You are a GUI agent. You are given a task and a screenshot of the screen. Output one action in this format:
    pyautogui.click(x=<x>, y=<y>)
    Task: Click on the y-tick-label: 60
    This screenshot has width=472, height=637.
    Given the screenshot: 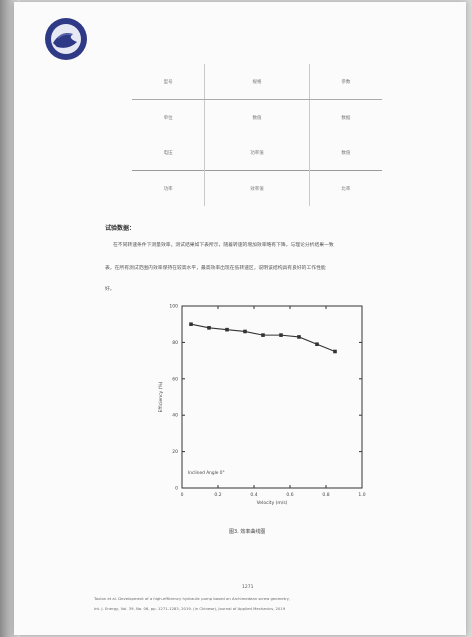 What is the action you would take?
    pyautogui.click(x=175, y=379)
    